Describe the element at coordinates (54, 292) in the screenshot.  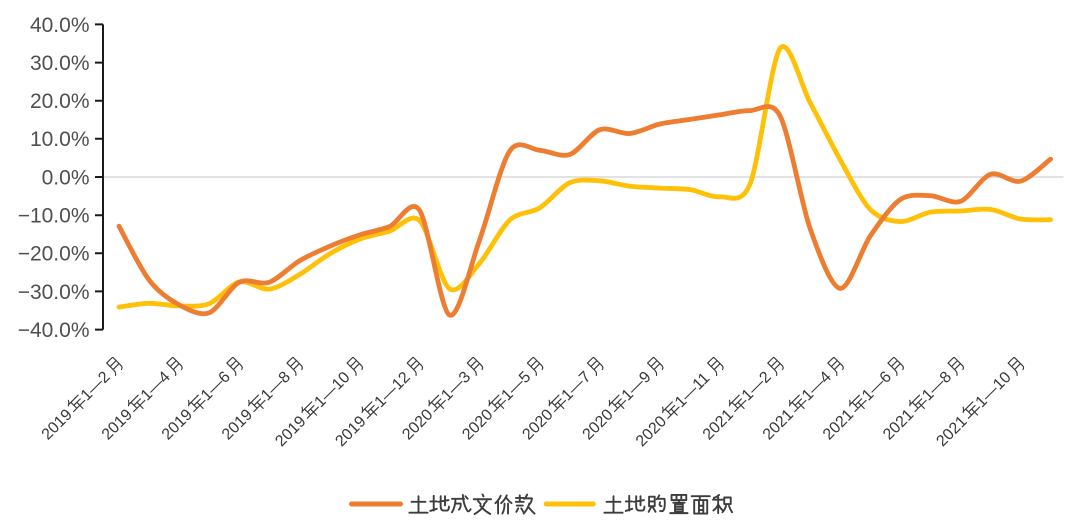
I see `svg-text: −30.0%` at that location.